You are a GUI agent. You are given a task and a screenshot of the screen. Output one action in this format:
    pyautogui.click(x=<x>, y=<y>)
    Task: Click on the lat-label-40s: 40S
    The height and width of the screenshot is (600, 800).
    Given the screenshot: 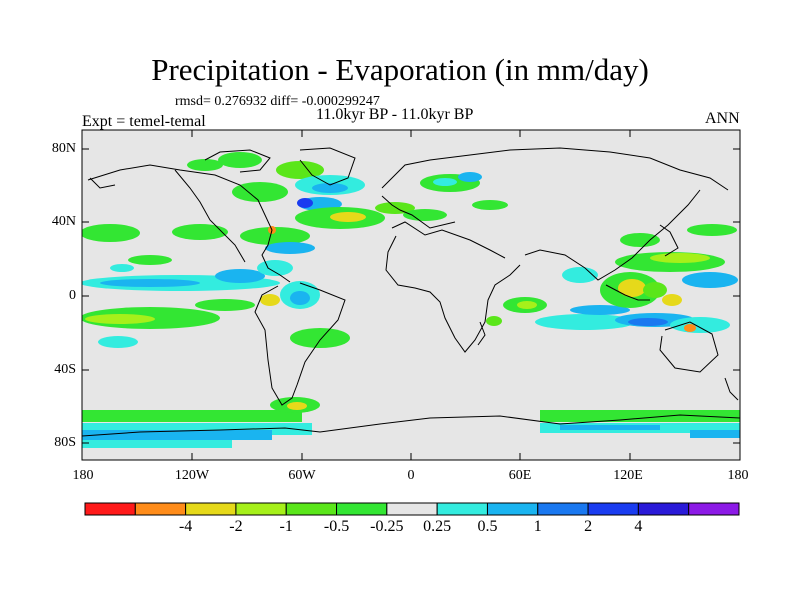 What is the action you would take?
    pyautogui.click(x=65, y=369)
    